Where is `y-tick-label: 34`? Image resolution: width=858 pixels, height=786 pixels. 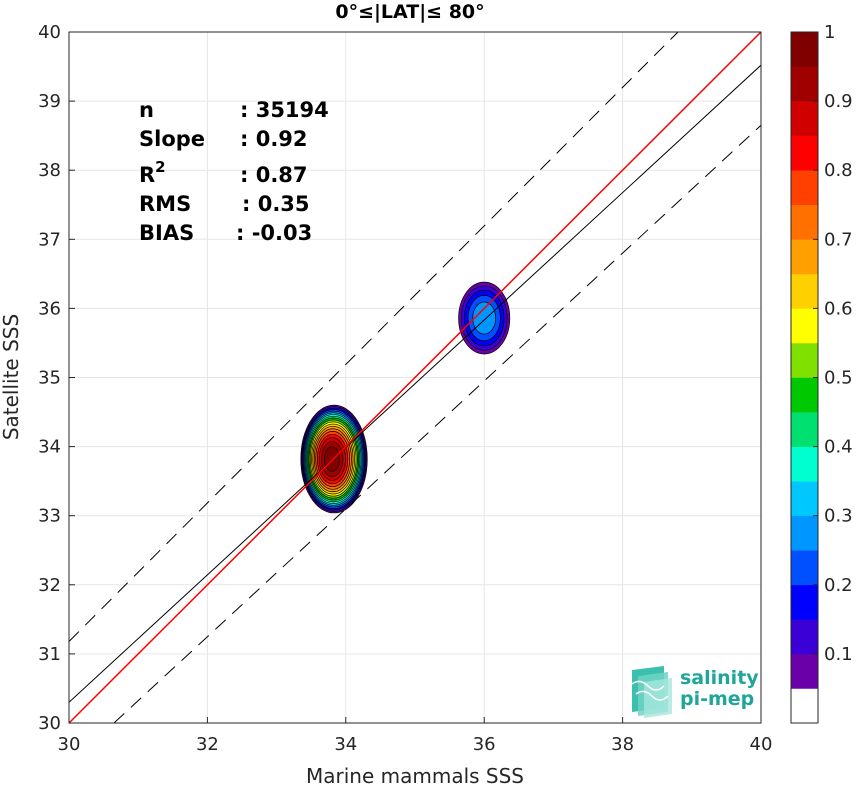 y-tick-label: 34 is located at coordinates (49, 447).